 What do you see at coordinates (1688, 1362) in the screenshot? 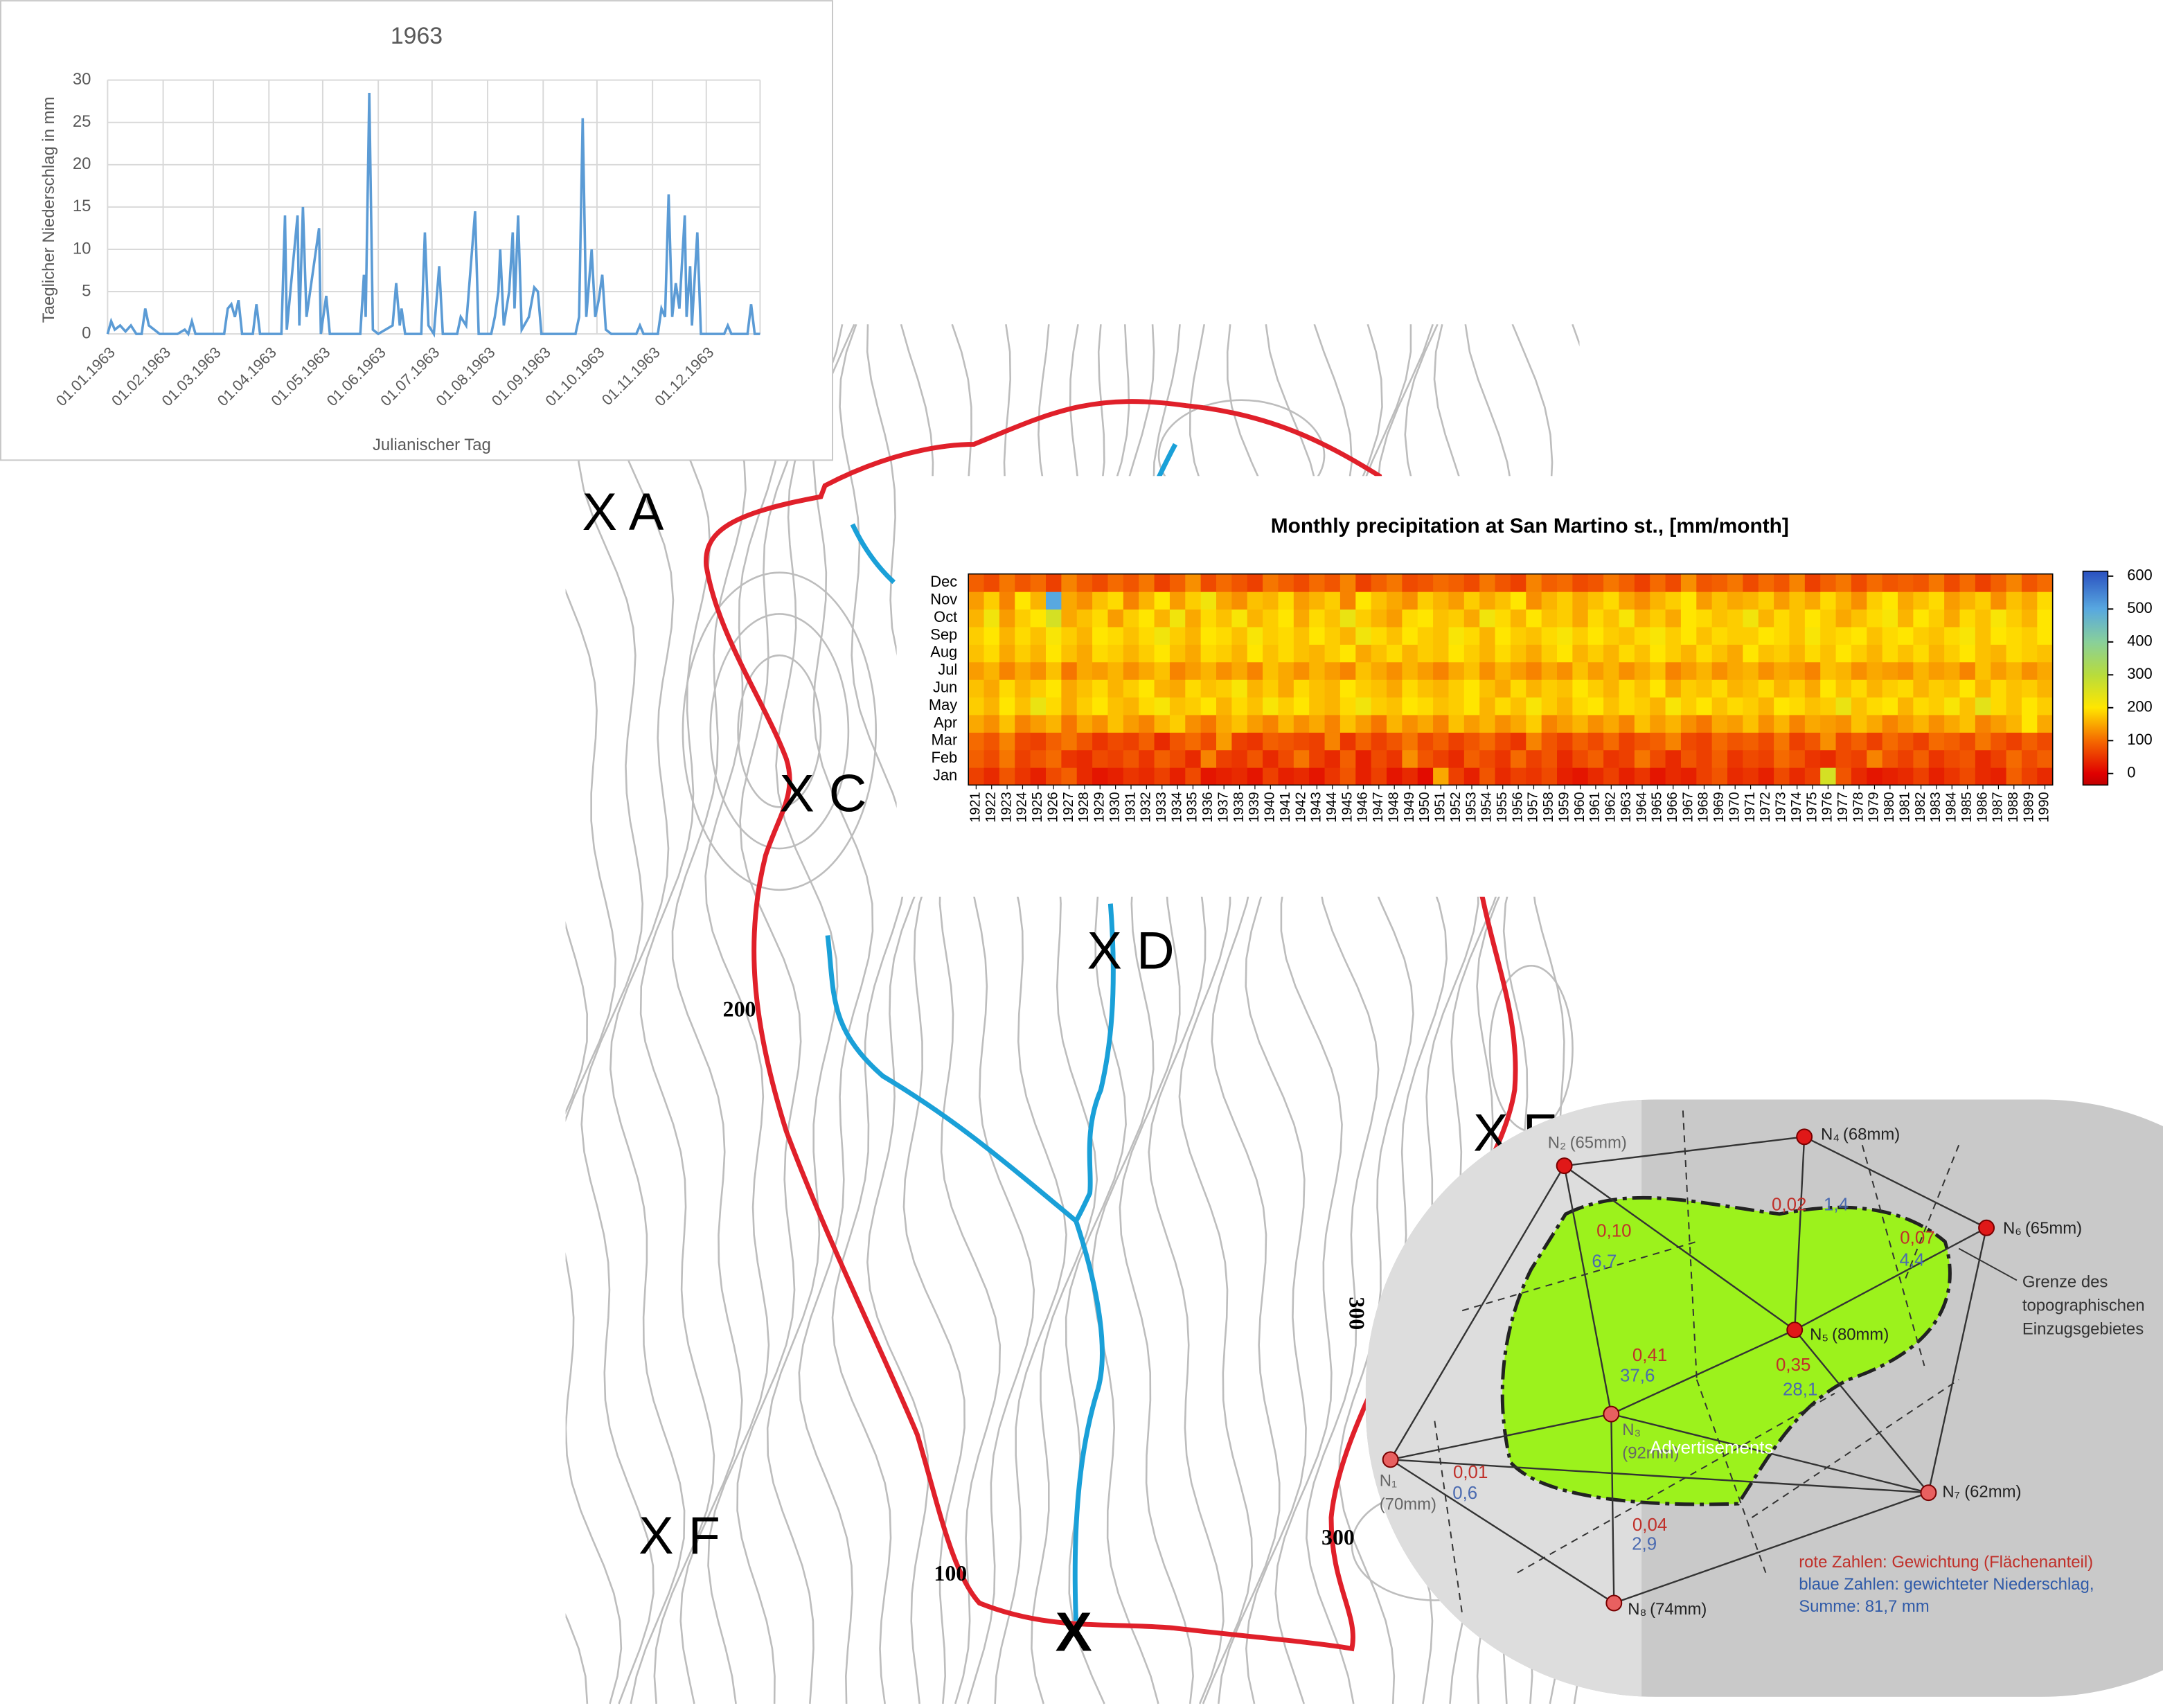
I see `polygon-network` at bounding box center [1688, 1362].